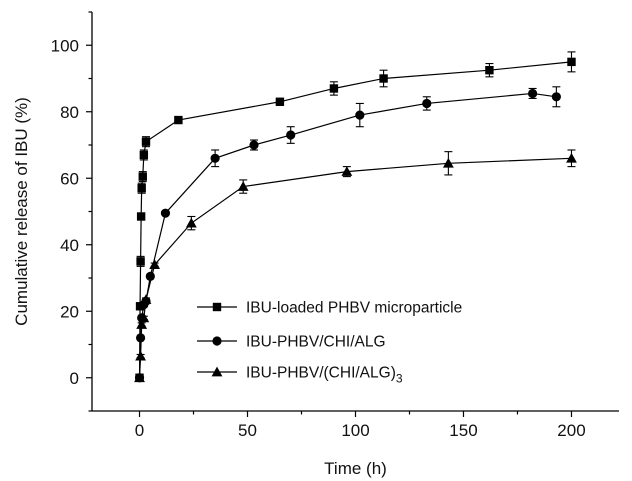  What do you see at coordinates (463, 430) in the screenshot?
I see `x-tick-label: 150` at bounding box center [463, 430].